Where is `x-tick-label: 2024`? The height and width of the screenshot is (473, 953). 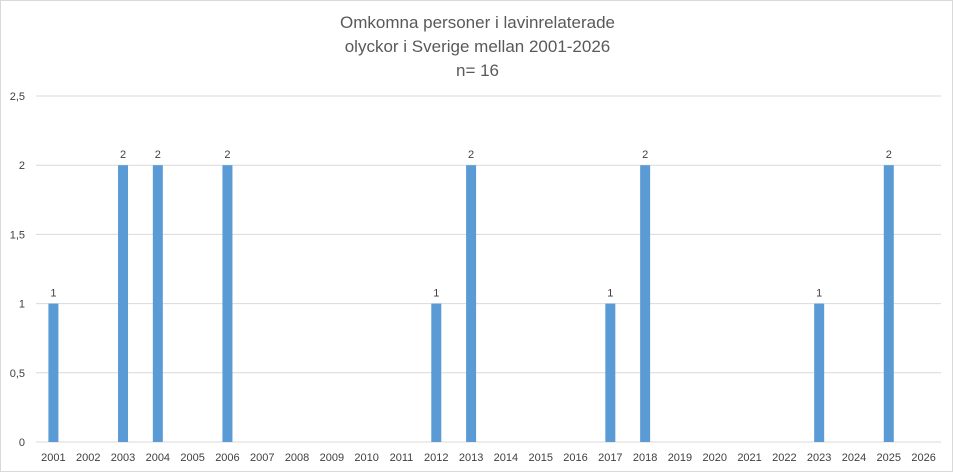 x-tick-label: 2024 is located at coordinates (854, 458).